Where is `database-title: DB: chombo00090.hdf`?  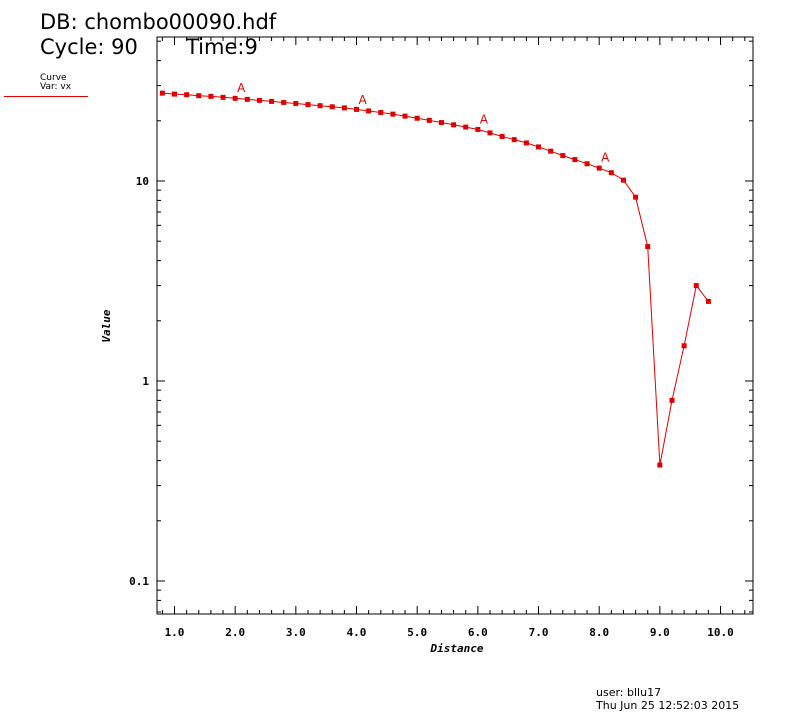
database-title: DB: chombo00090.hdf is located at coordinates (158, 22).